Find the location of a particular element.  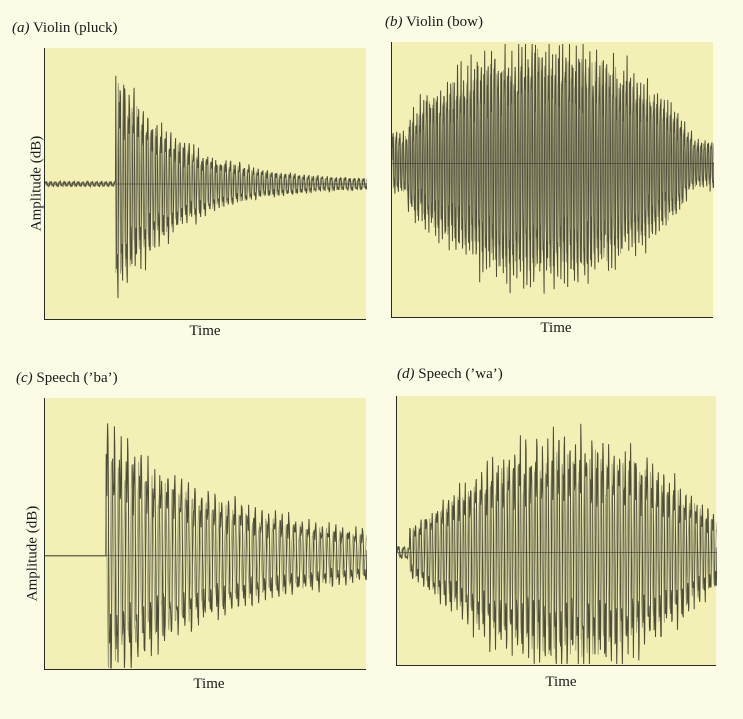

panel-a-letter: (a) is located at coordinates (21, 28).